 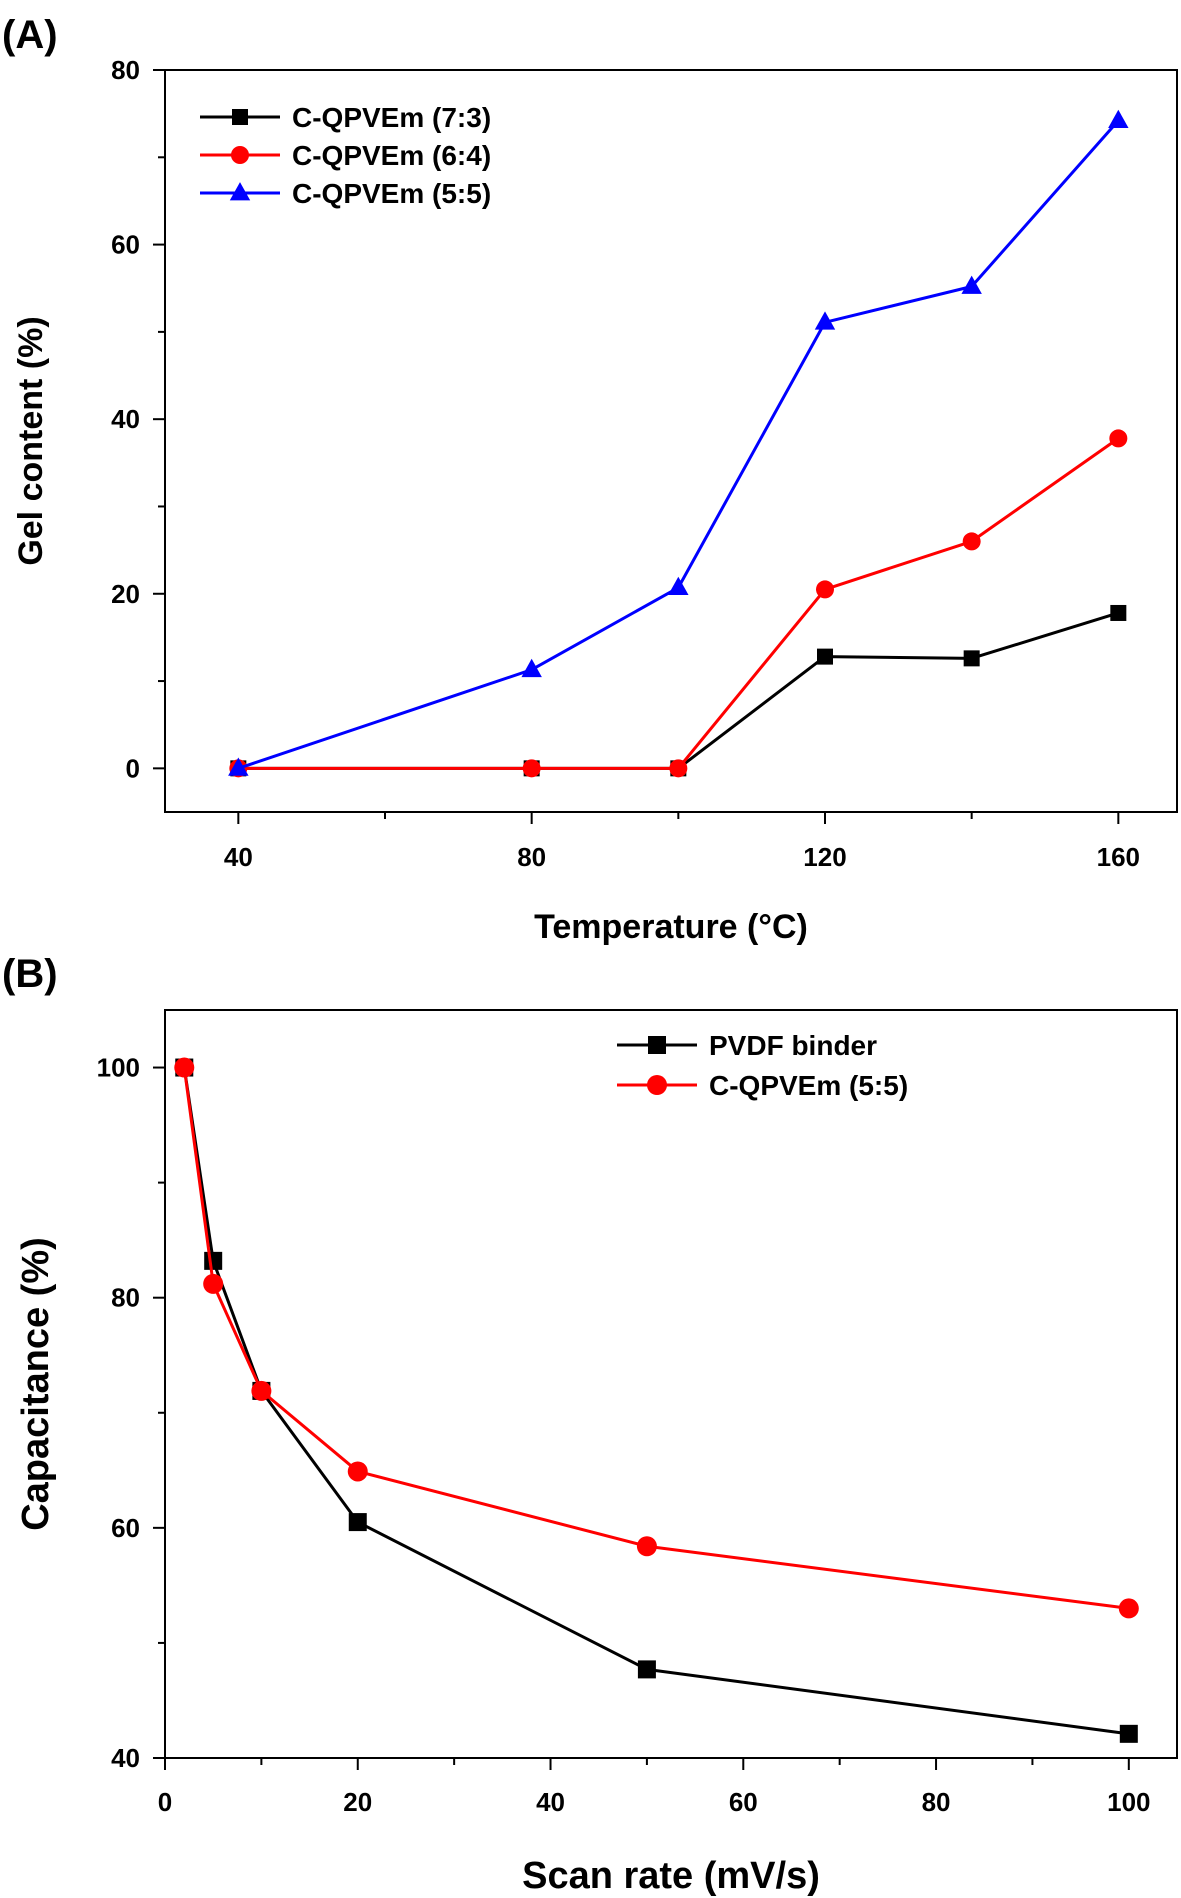 What do you see at coordinates (31, 440) in the screenshot?
I see `y-axis-label: Gel content (%)` at bounding box center [31, 440].